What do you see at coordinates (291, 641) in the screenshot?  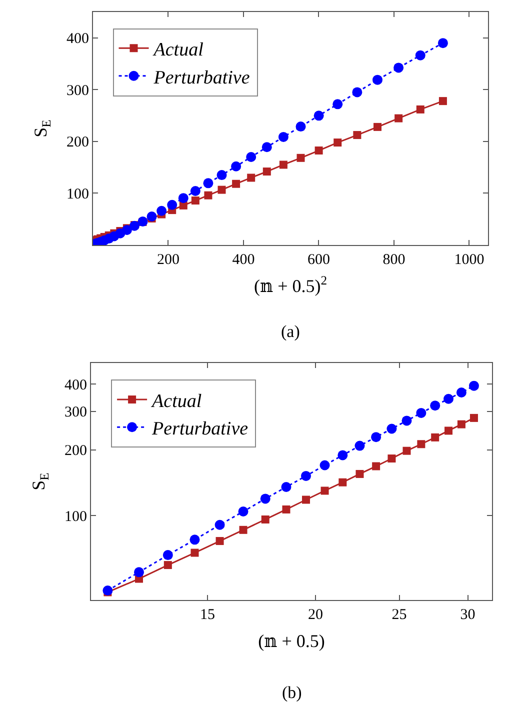 I see `x-axis-title: (𝕟 + 0.5)` at bounding box center [291, 641].